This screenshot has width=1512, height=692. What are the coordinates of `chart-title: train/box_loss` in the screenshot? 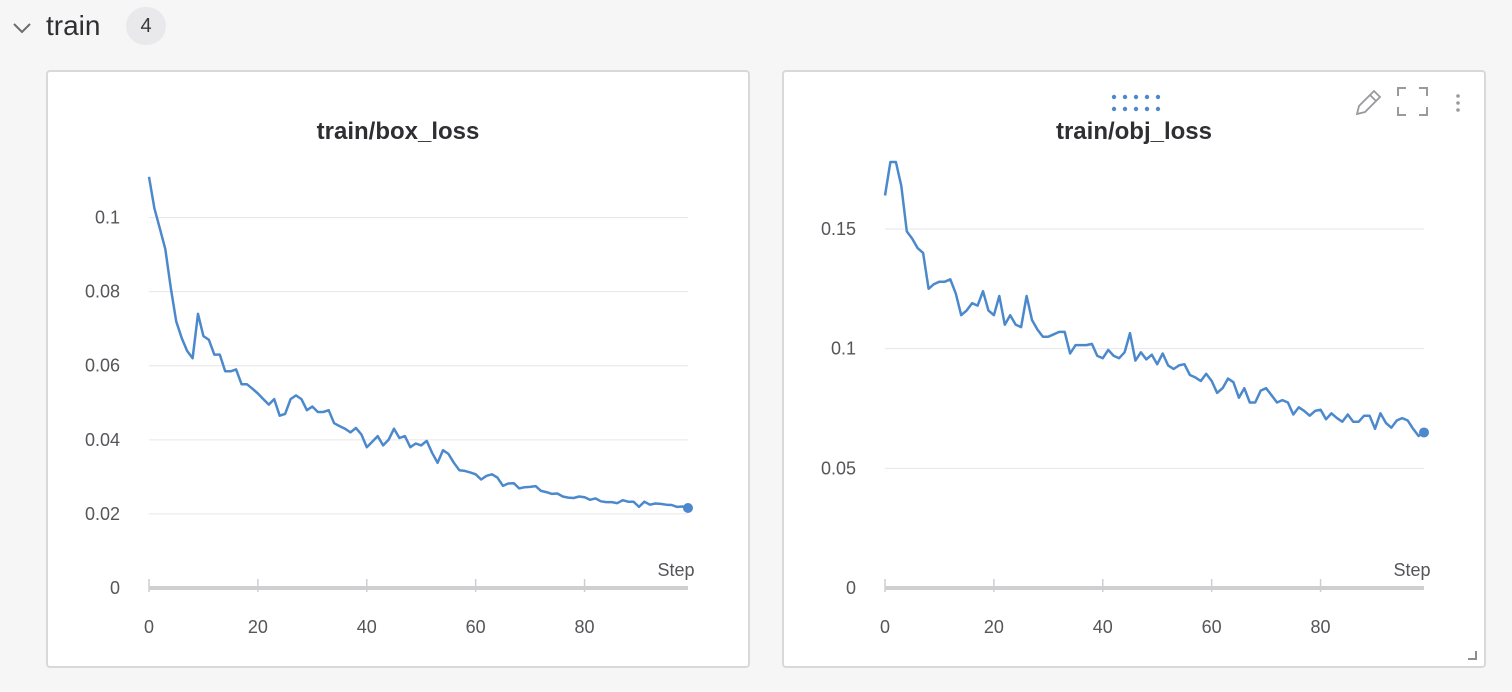 It's located at (398, 131).